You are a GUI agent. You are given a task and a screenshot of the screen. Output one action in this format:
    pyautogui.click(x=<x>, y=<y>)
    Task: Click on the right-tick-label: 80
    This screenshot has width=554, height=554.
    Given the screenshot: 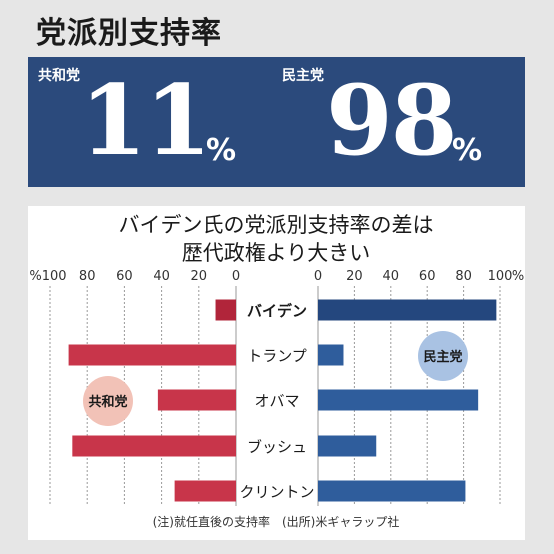 What is the action you would take?
    pyautogui.click(x=463, y=276)
    